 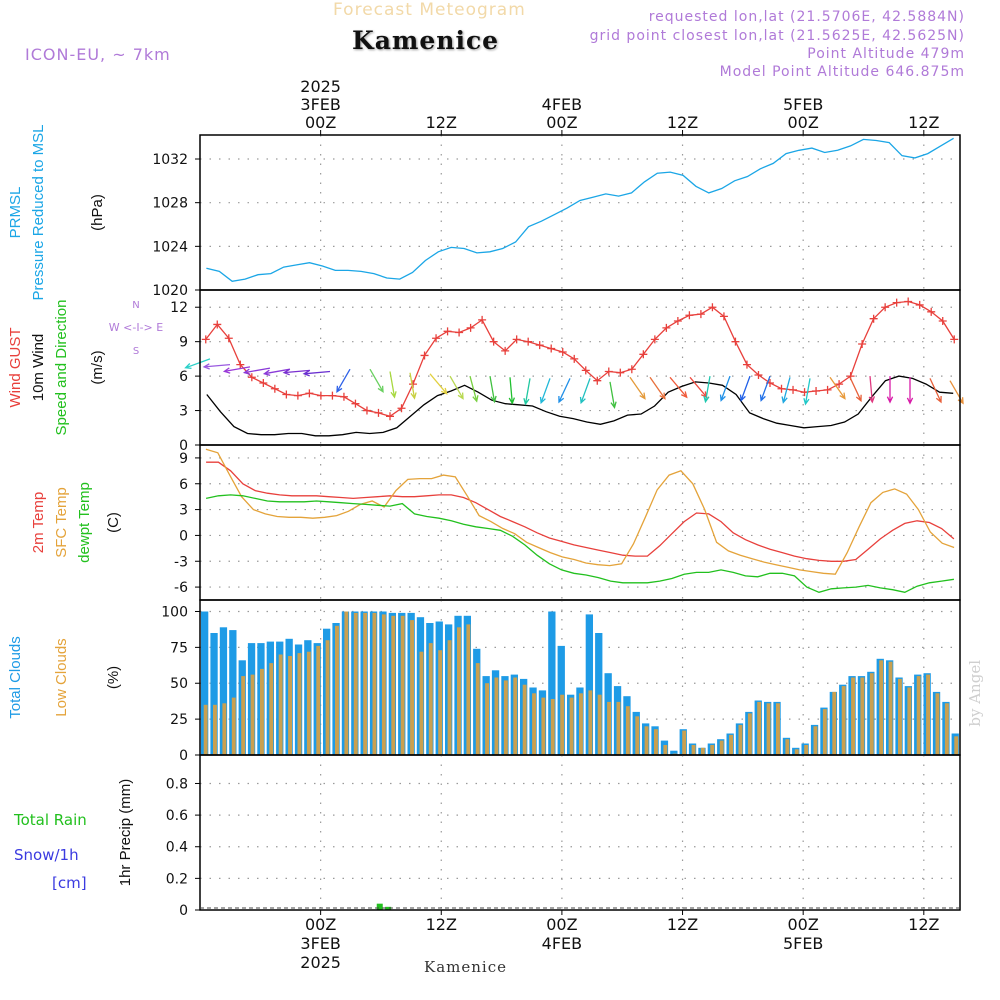 I want to click on time-label-top: 2025, so click(x=320, y=86).